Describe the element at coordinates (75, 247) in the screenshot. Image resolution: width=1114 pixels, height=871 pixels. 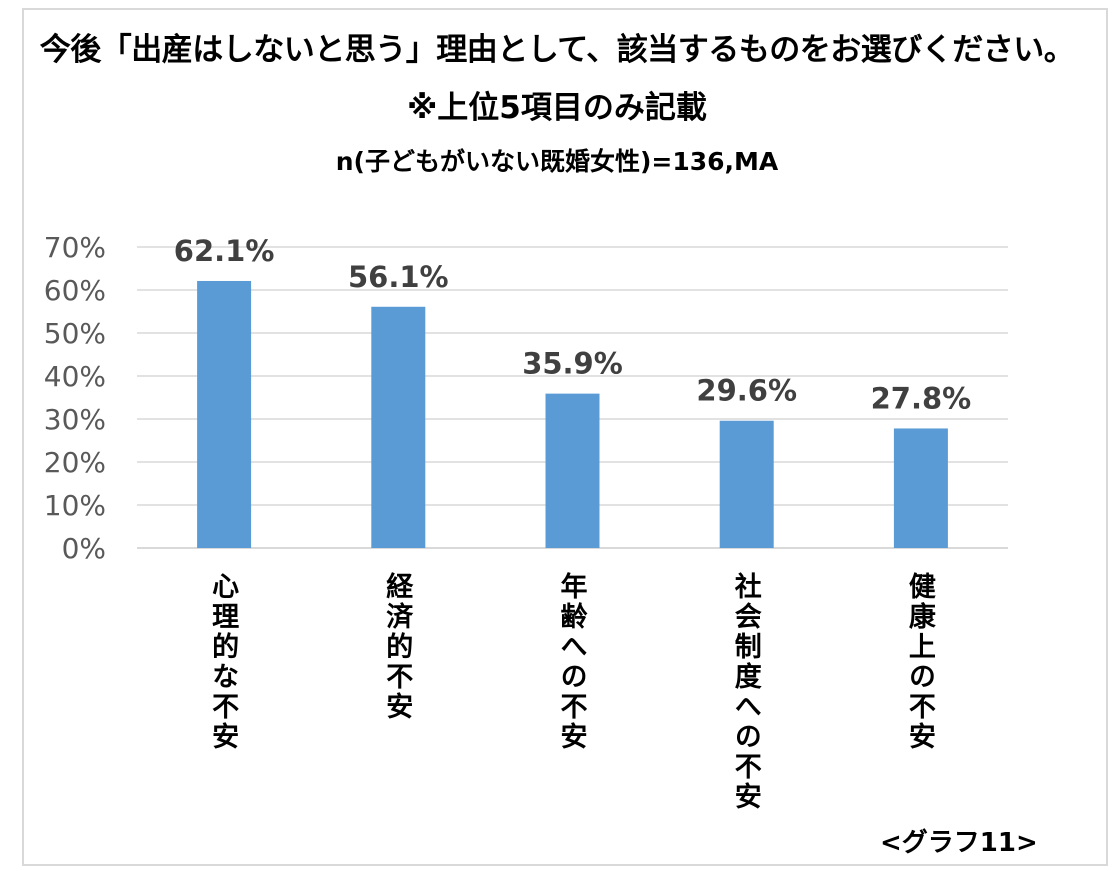
I see `y-tick-label: 70%` at that location.